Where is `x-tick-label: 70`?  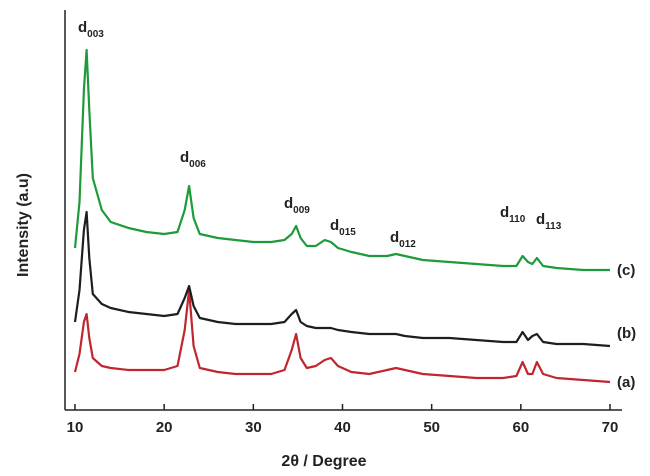
x-tick-label: 70 is located at coordinates (610, 427).